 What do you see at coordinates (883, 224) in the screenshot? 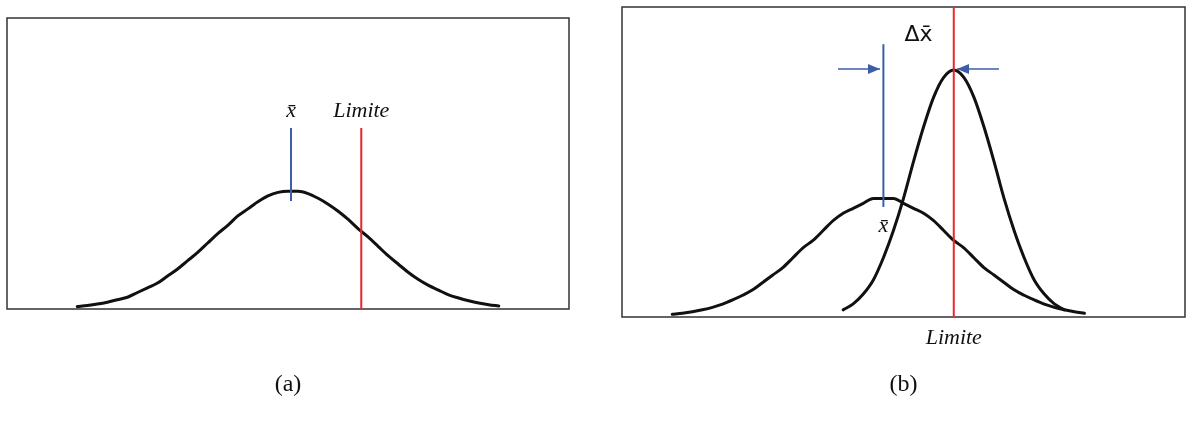
I see `annotation: x̄` at bounding box center [883, 224].